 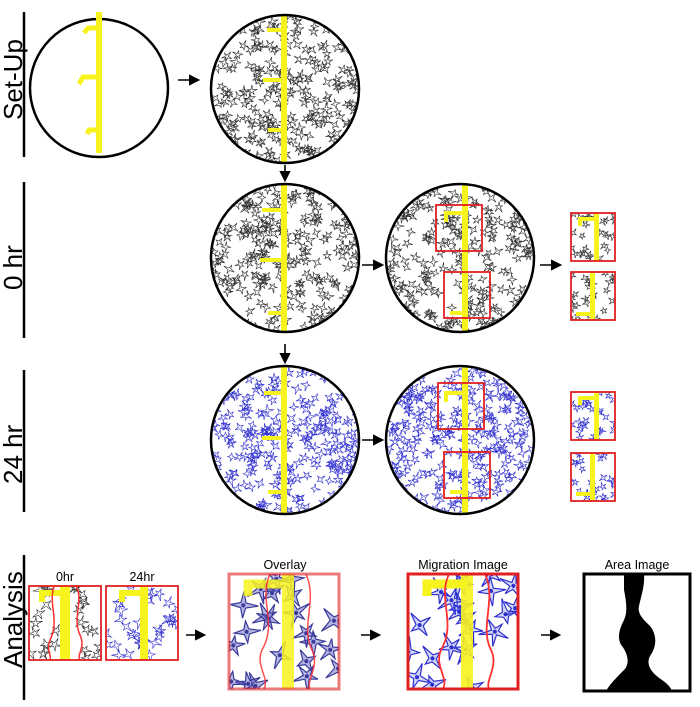 I want to click on roi-crop-24hr-bottom, so click(x=593, y=477).